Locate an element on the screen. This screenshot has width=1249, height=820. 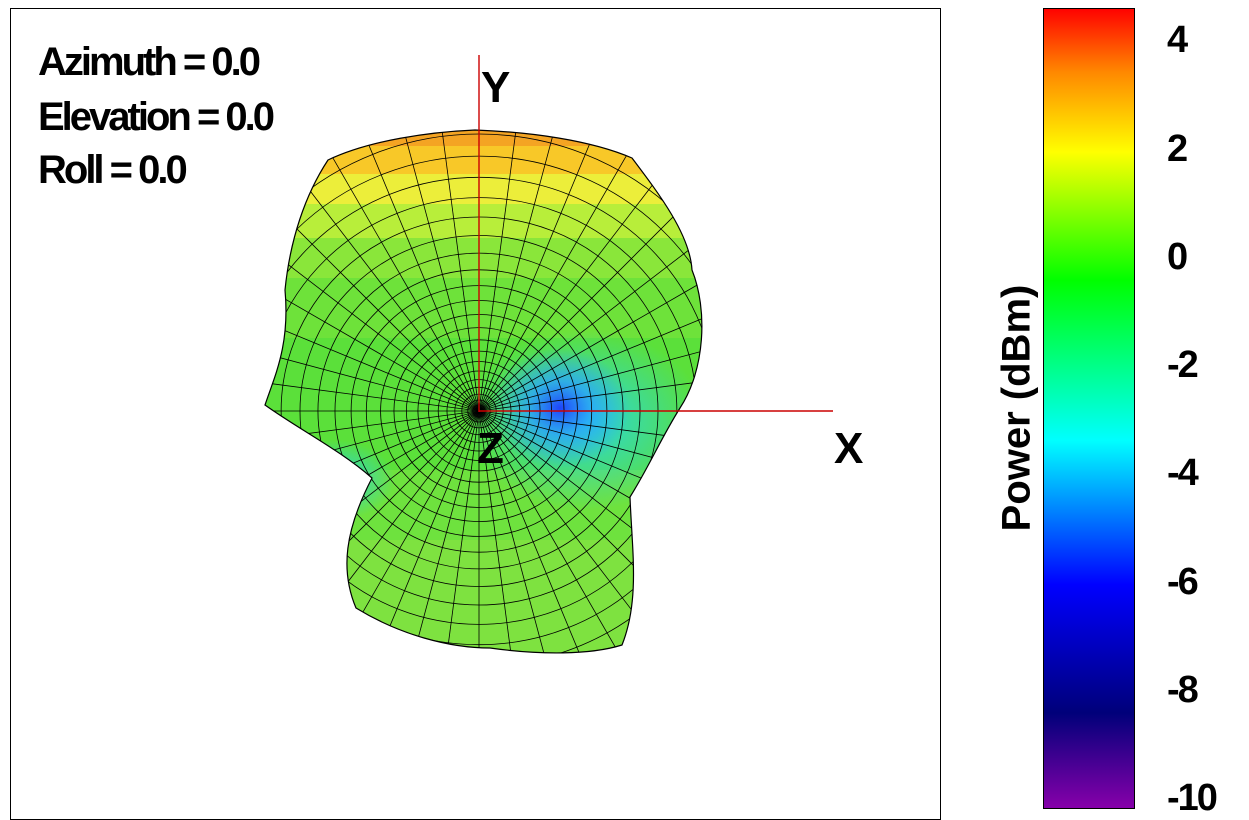
colorbar-tick-label: 4 is located at coordinates (1177, 40).